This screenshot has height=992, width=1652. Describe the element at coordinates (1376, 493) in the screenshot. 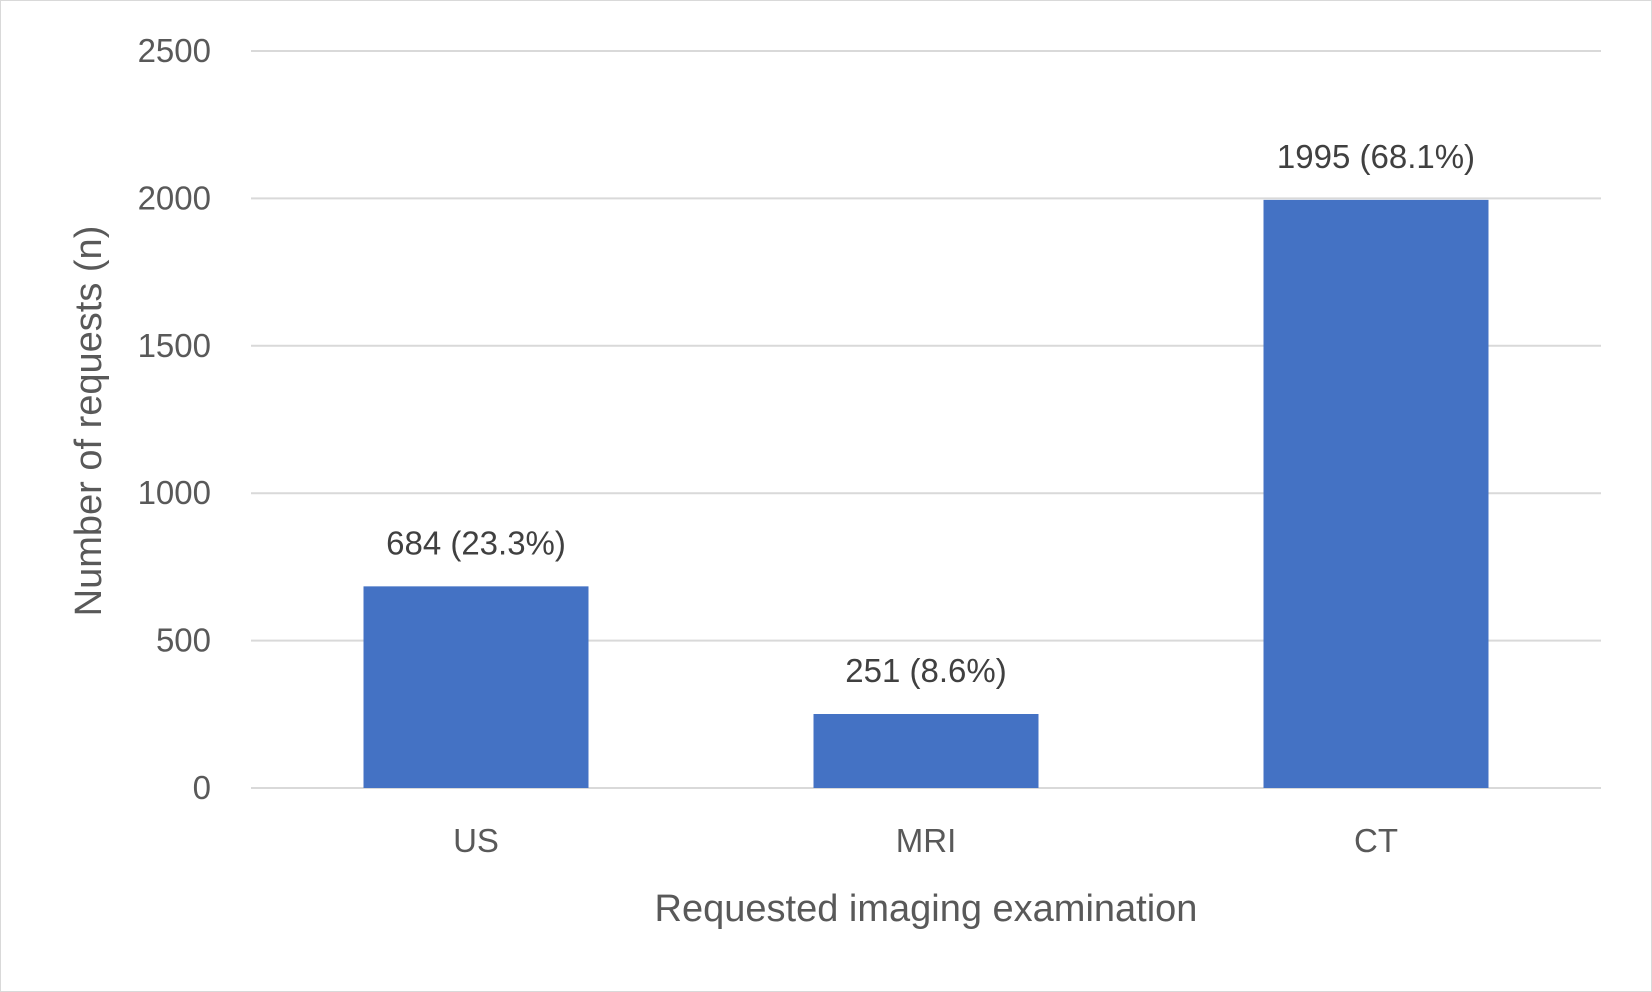

I see `bar-ct` at that location.